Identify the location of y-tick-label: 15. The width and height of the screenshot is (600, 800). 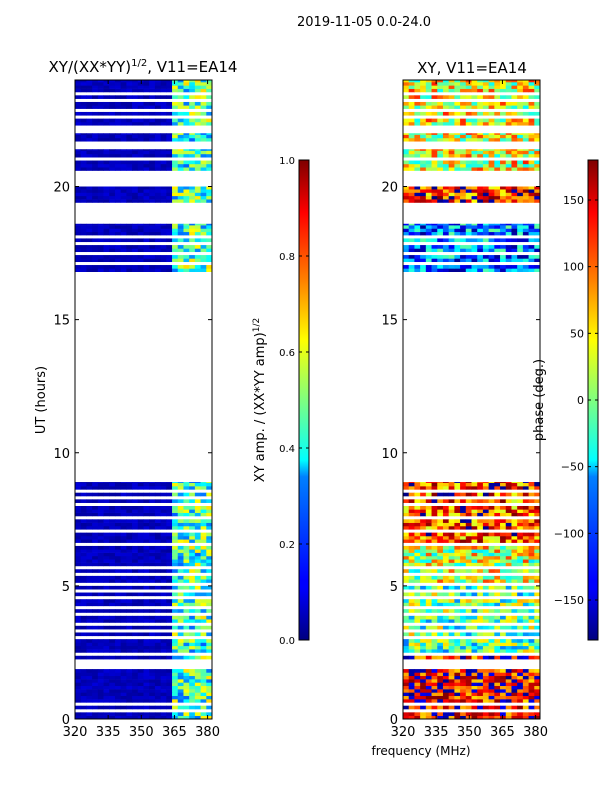
(61, 321).